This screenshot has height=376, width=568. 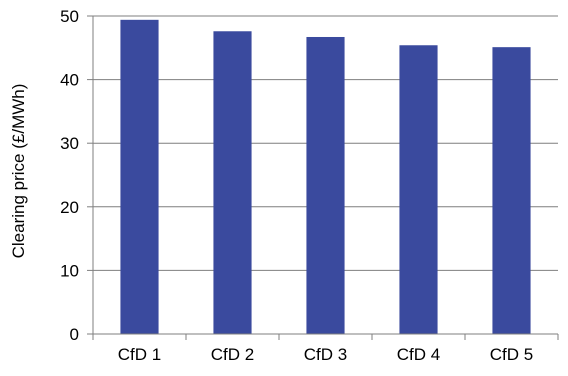 What do you see at coordinates (232, 354) in the screenshot?
I see `x-tick-label: CfD 2` at bounding box center [232, 354].